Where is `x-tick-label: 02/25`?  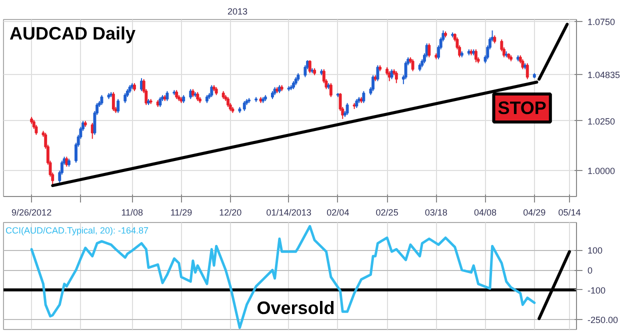 x-tick-label: 02/25 is located at coordinates (387, 213).